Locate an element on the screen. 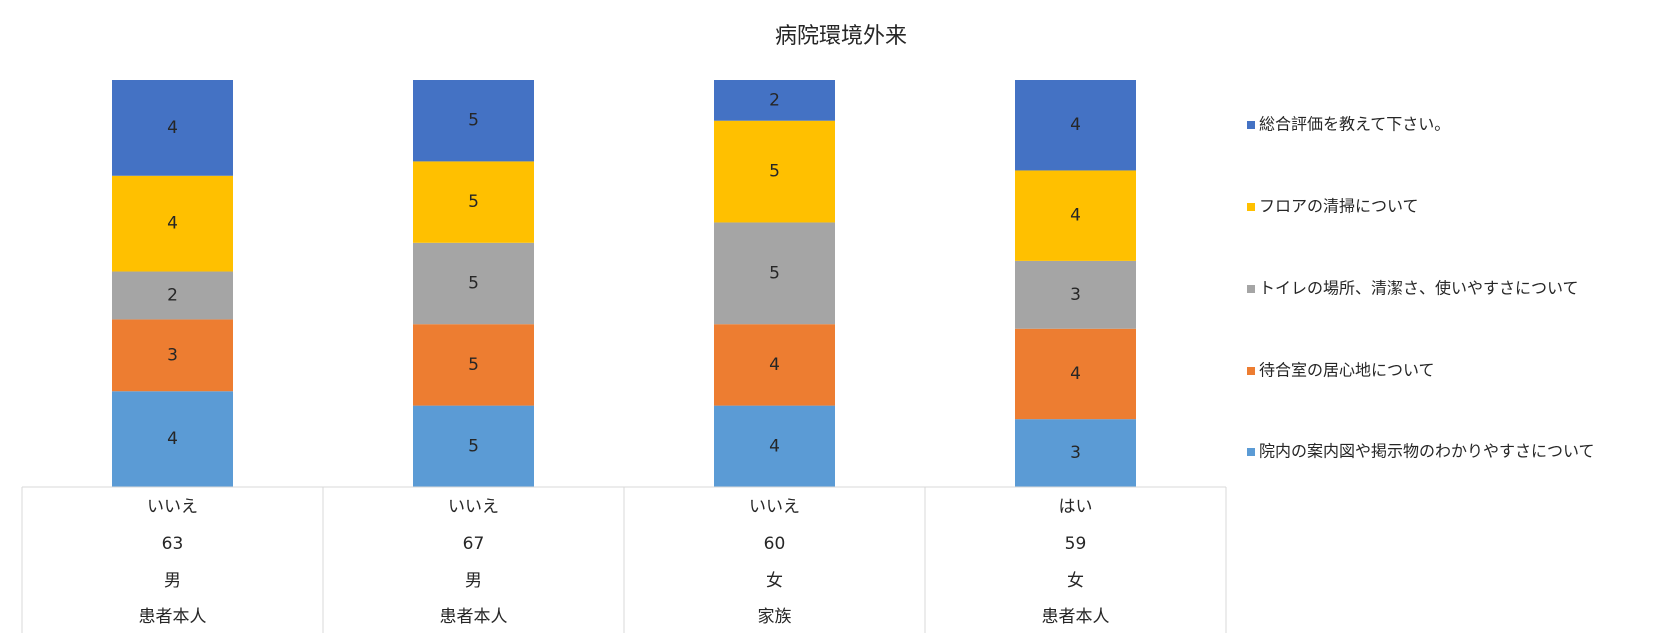 The image size is (1672, 633). x-tick-label: 59 is located at coordinates (1076, 544).